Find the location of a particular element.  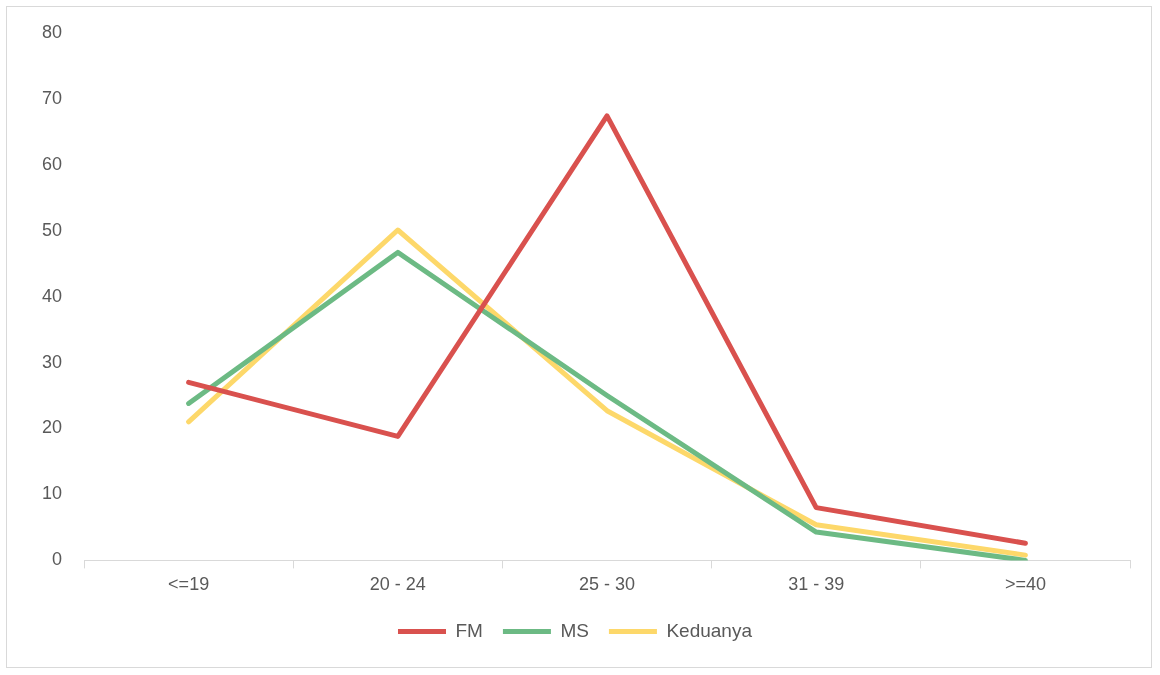

y-tick-label: 50 is located at coordinates (52, 229).